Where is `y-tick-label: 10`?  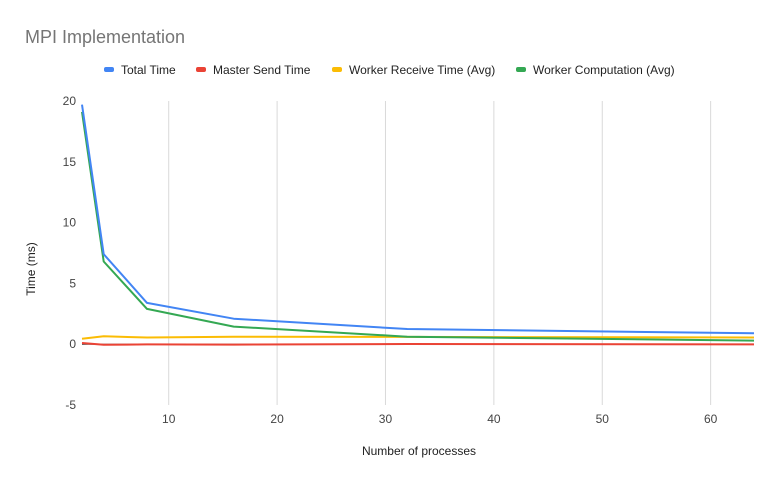
y-tick-label: 10 is located at coordinates (70, 223).